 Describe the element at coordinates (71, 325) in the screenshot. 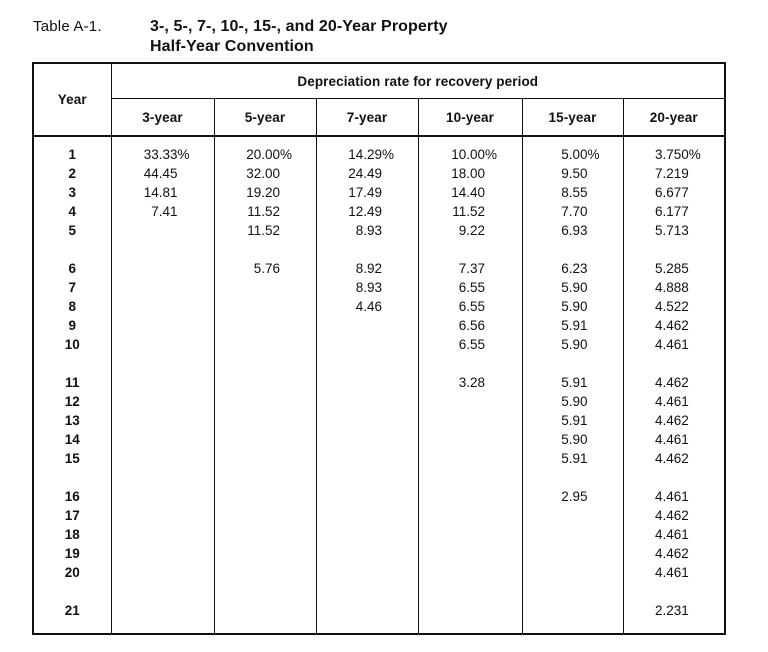

I see `year-cell: 9` at that location.